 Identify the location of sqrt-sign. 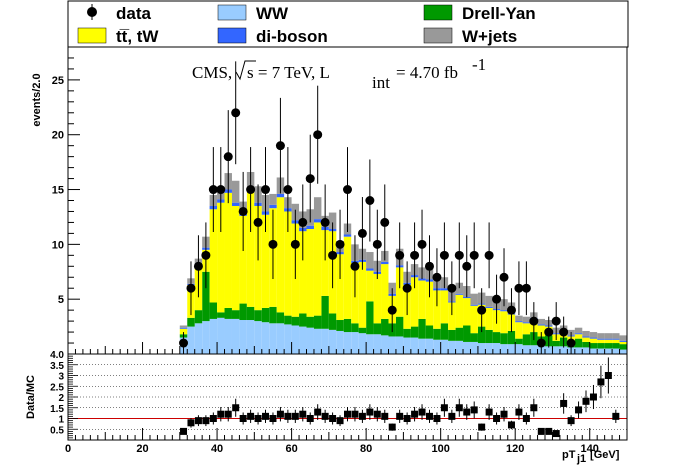
(245, 70).